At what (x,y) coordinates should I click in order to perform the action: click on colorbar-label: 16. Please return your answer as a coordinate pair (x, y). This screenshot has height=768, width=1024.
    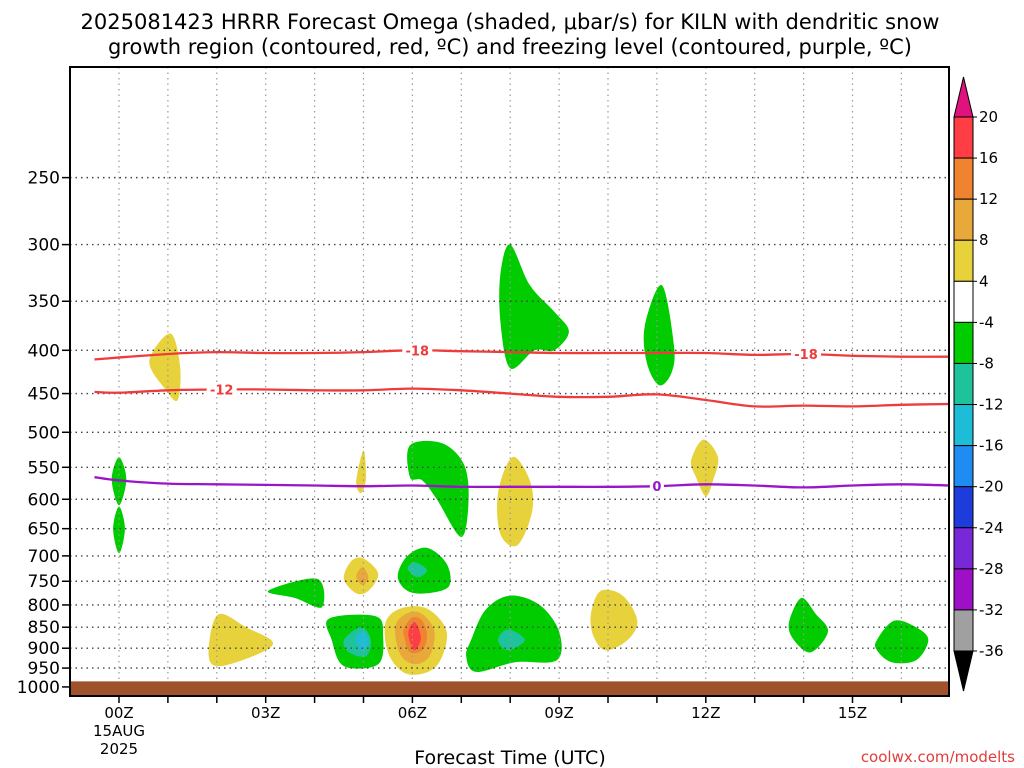
    Looking at the image, I should click on (988, 158).